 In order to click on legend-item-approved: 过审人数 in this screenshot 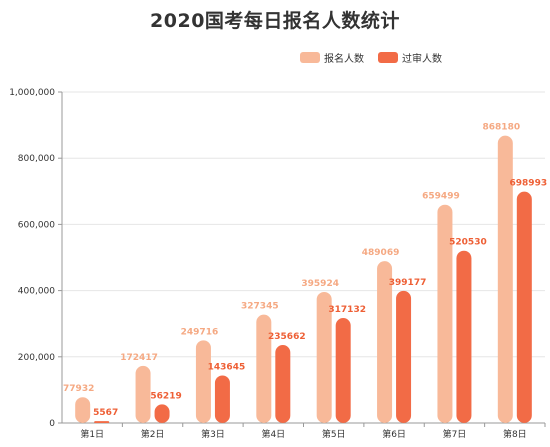, I will do `click(410, 57)`.